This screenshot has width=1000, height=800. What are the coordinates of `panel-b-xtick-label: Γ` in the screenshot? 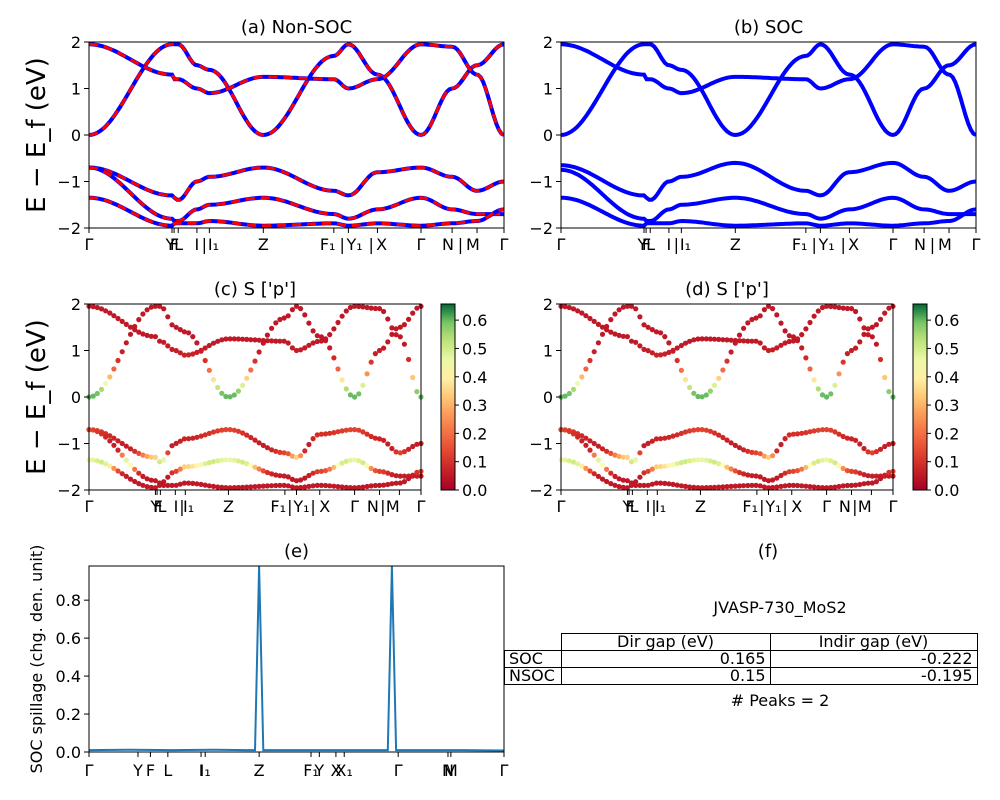 It's located at (893, 244).